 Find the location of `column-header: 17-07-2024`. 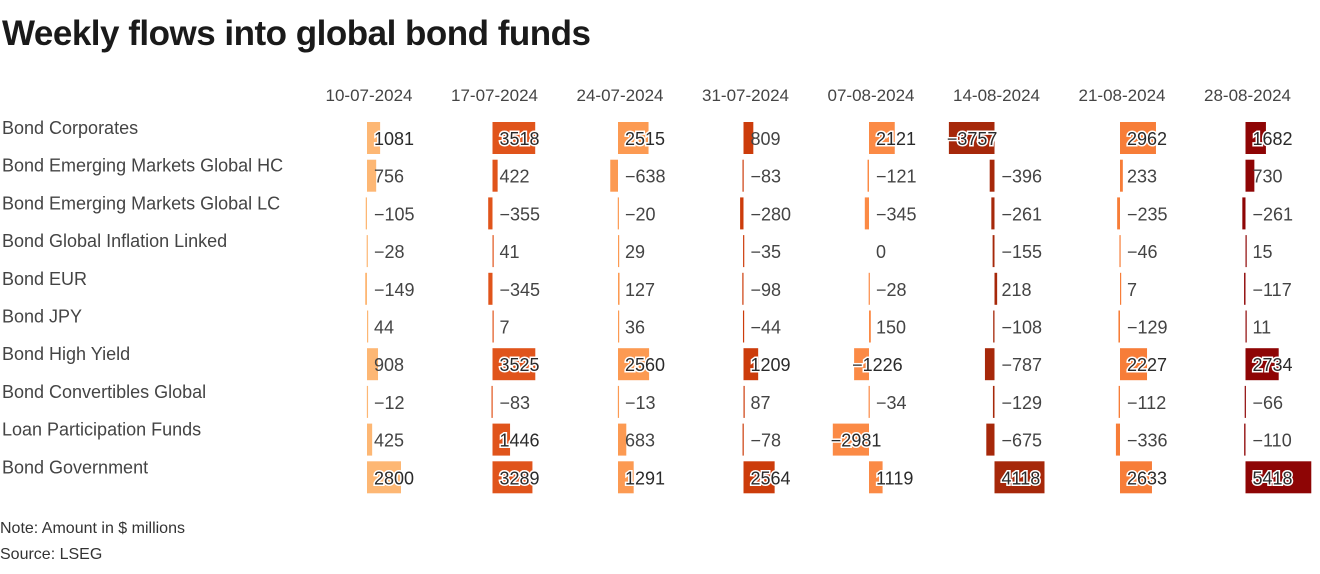

column-header: 17-07-2024 is located at coordinates (494, 95).